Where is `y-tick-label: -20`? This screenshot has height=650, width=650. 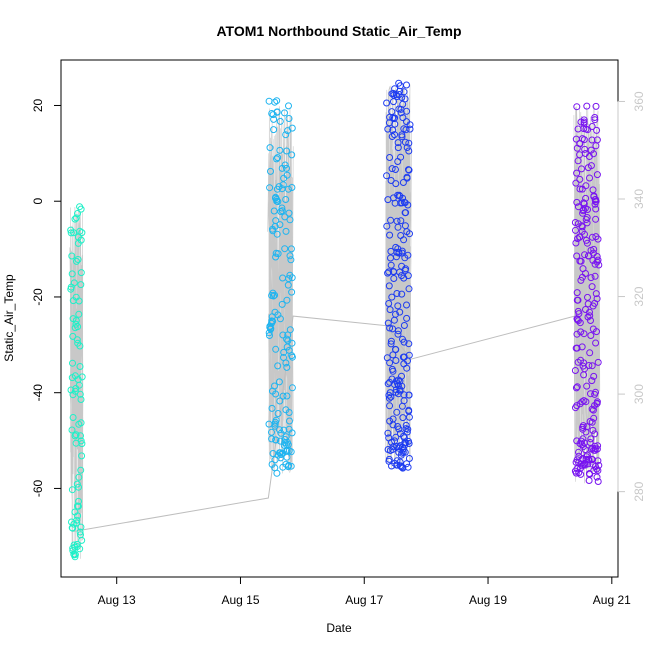
y-tick-label: -20 is located at coordinates (38, 297).